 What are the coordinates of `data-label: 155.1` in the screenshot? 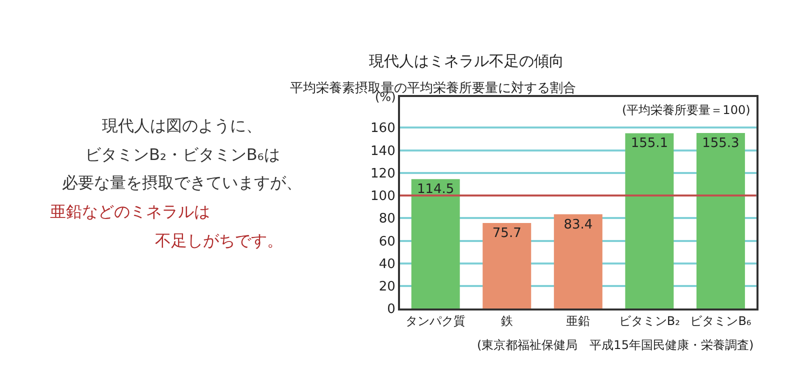 It's located at (649, 144).